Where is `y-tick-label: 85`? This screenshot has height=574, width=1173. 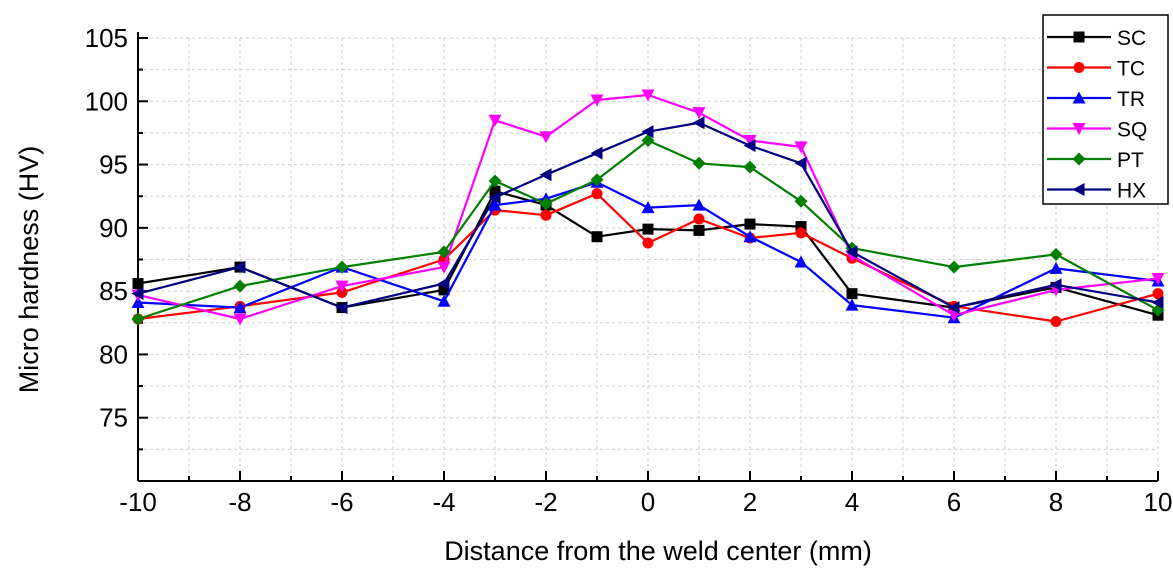 y-tick-label: 85 is located at coordinates (113, 291).